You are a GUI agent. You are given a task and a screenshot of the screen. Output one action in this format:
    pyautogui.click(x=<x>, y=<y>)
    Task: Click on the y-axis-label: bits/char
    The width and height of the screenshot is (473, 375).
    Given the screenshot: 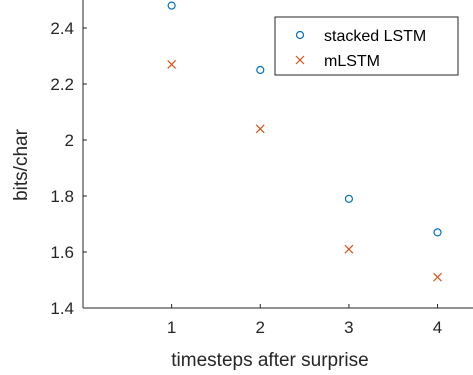 What is the action you would take?
    pyautogui.click(x=21, y=164)
    